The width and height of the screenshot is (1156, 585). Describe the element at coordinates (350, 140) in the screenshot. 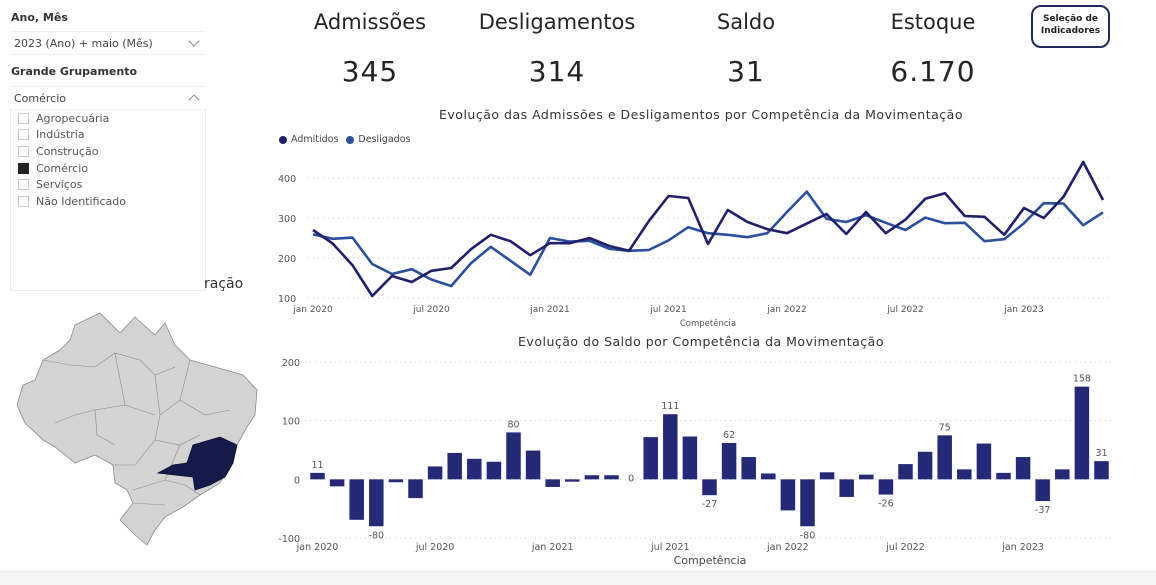

I see `legend-desligados-icon` at that location.